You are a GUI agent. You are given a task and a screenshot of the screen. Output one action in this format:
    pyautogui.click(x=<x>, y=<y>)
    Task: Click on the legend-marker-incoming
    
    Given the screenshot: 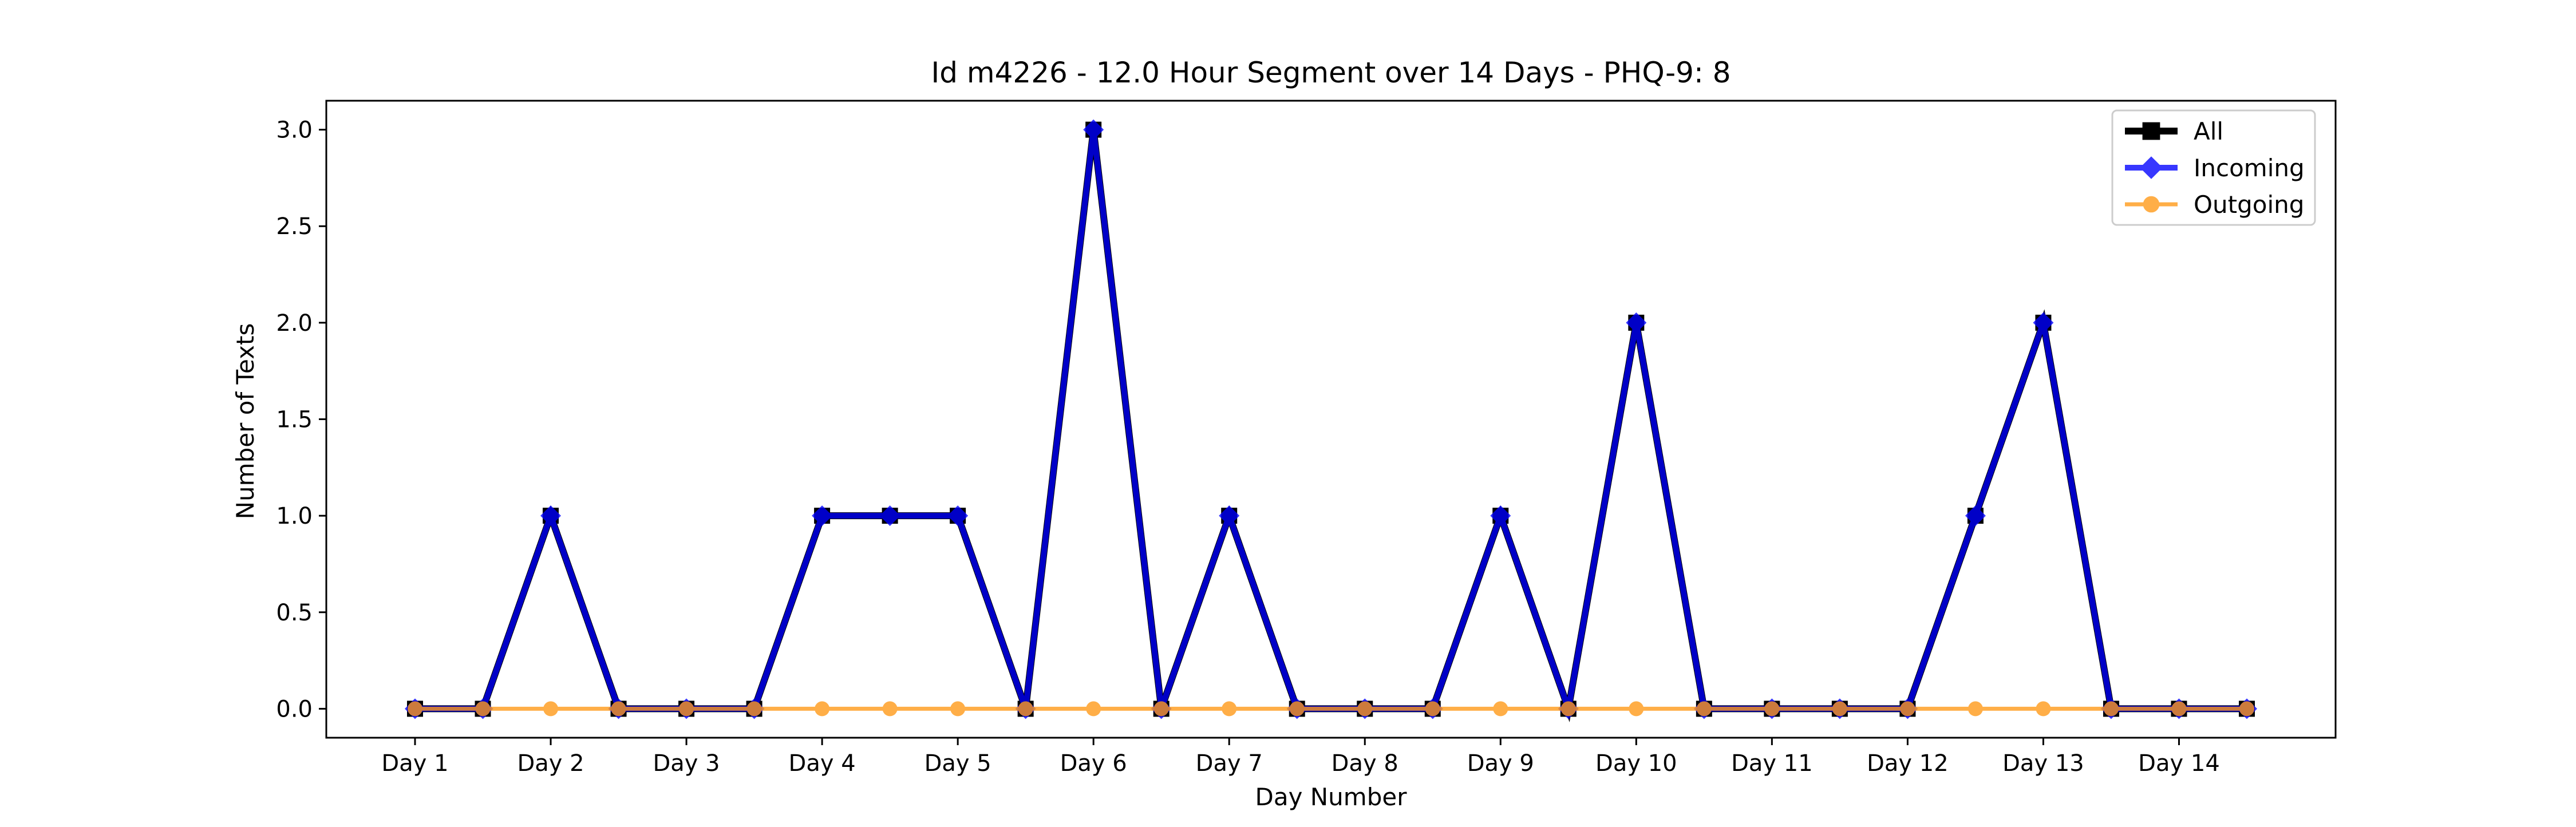 What is the action you would take?
    pyautogui.click(x=2151, y=167)
    